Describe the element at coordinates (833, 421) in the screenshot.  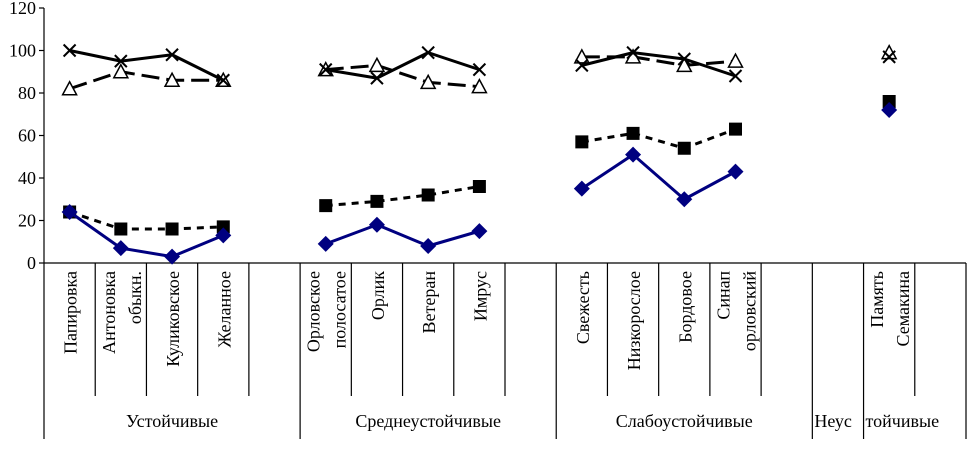
I see `group-label: Неус` at that location.